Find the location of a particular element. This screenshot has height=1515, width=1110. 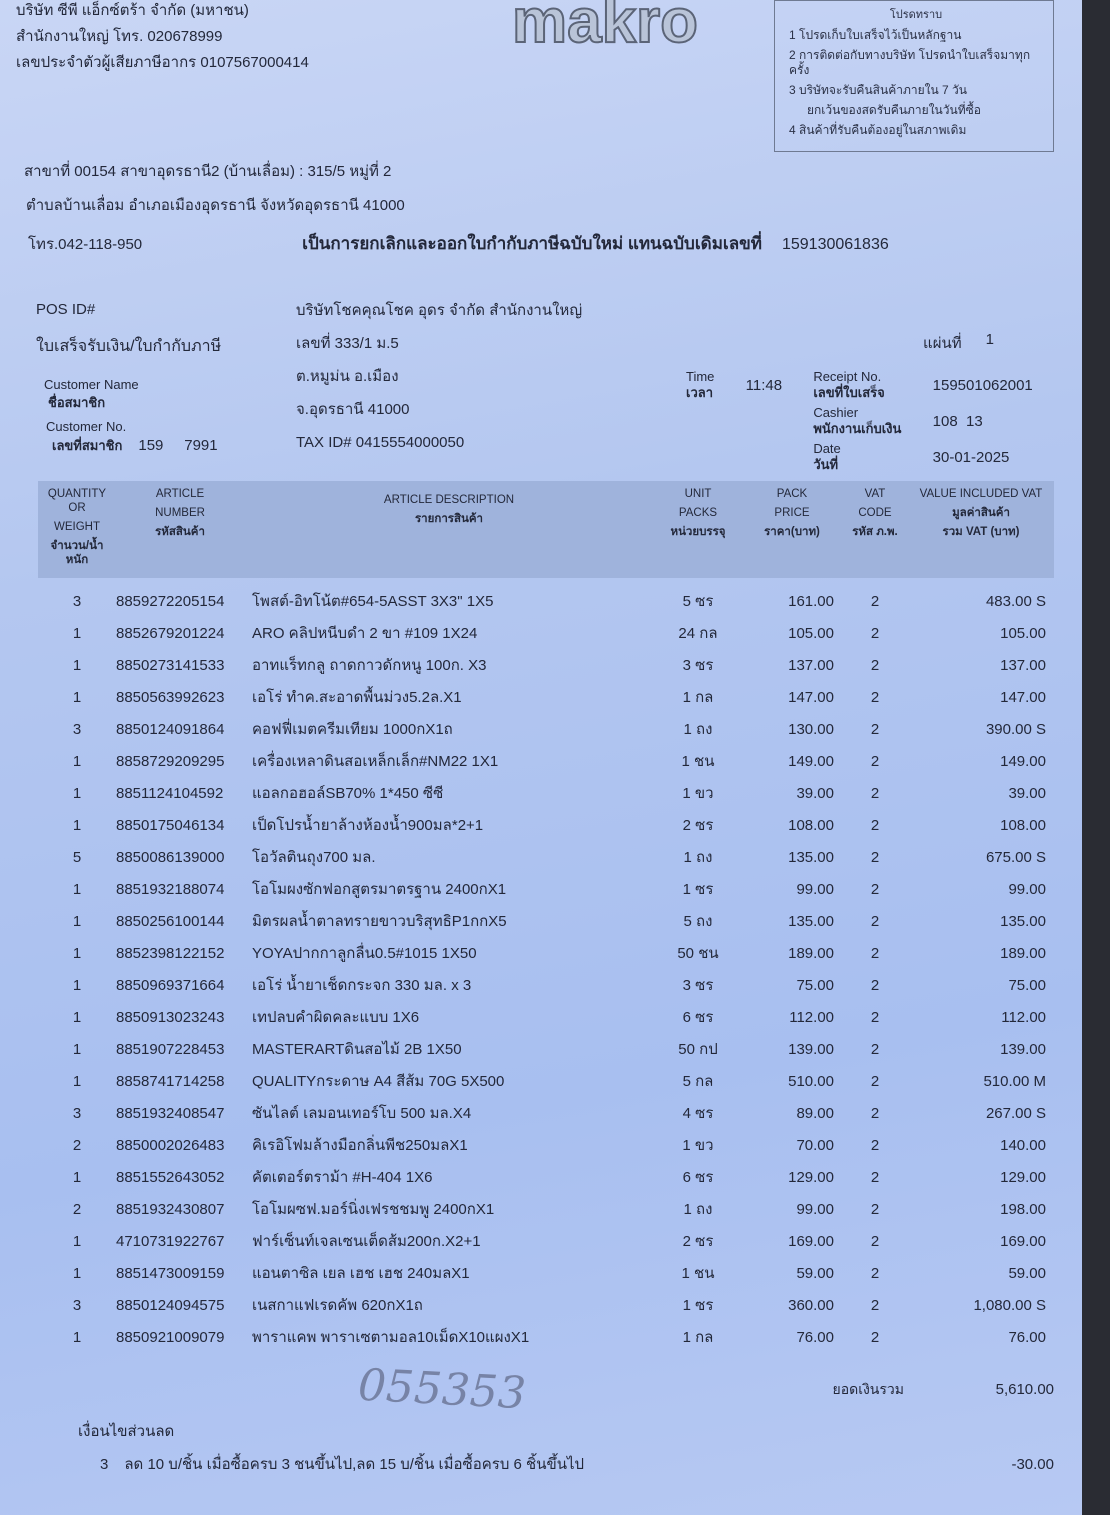

cell-desc: แอนตาซิล เยล เฮช เฮช 240มลX1 is located at coordinates (361, 1273).